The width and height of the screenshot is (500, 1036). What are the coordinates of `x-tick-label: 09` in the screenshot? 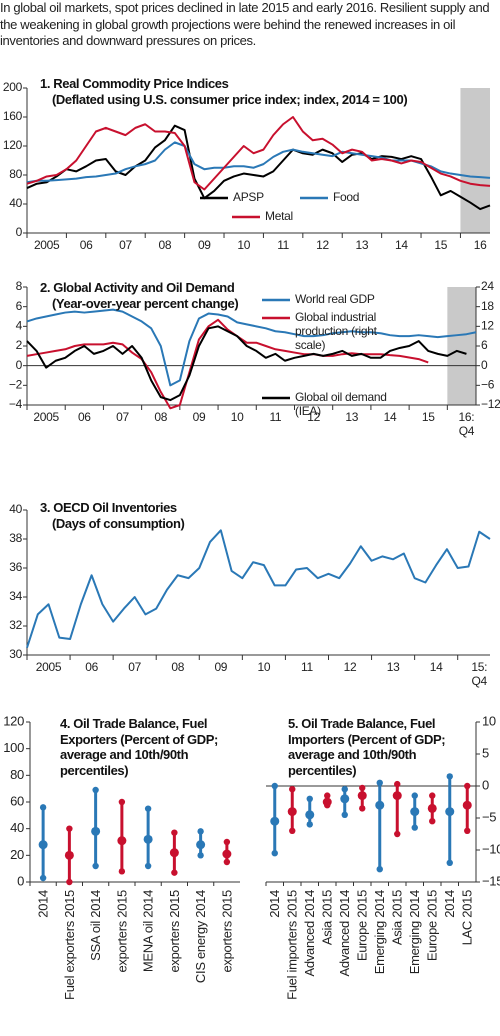 It's located at (220, 667).